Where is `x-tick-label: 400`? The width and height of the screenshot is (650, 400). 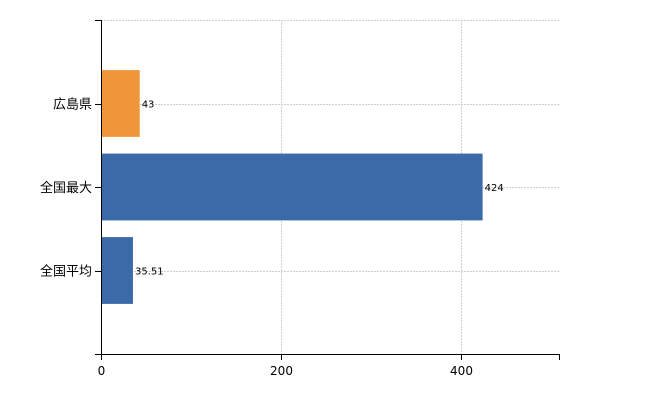 x-tick-label: 400 is located at coordinates (461, 371).